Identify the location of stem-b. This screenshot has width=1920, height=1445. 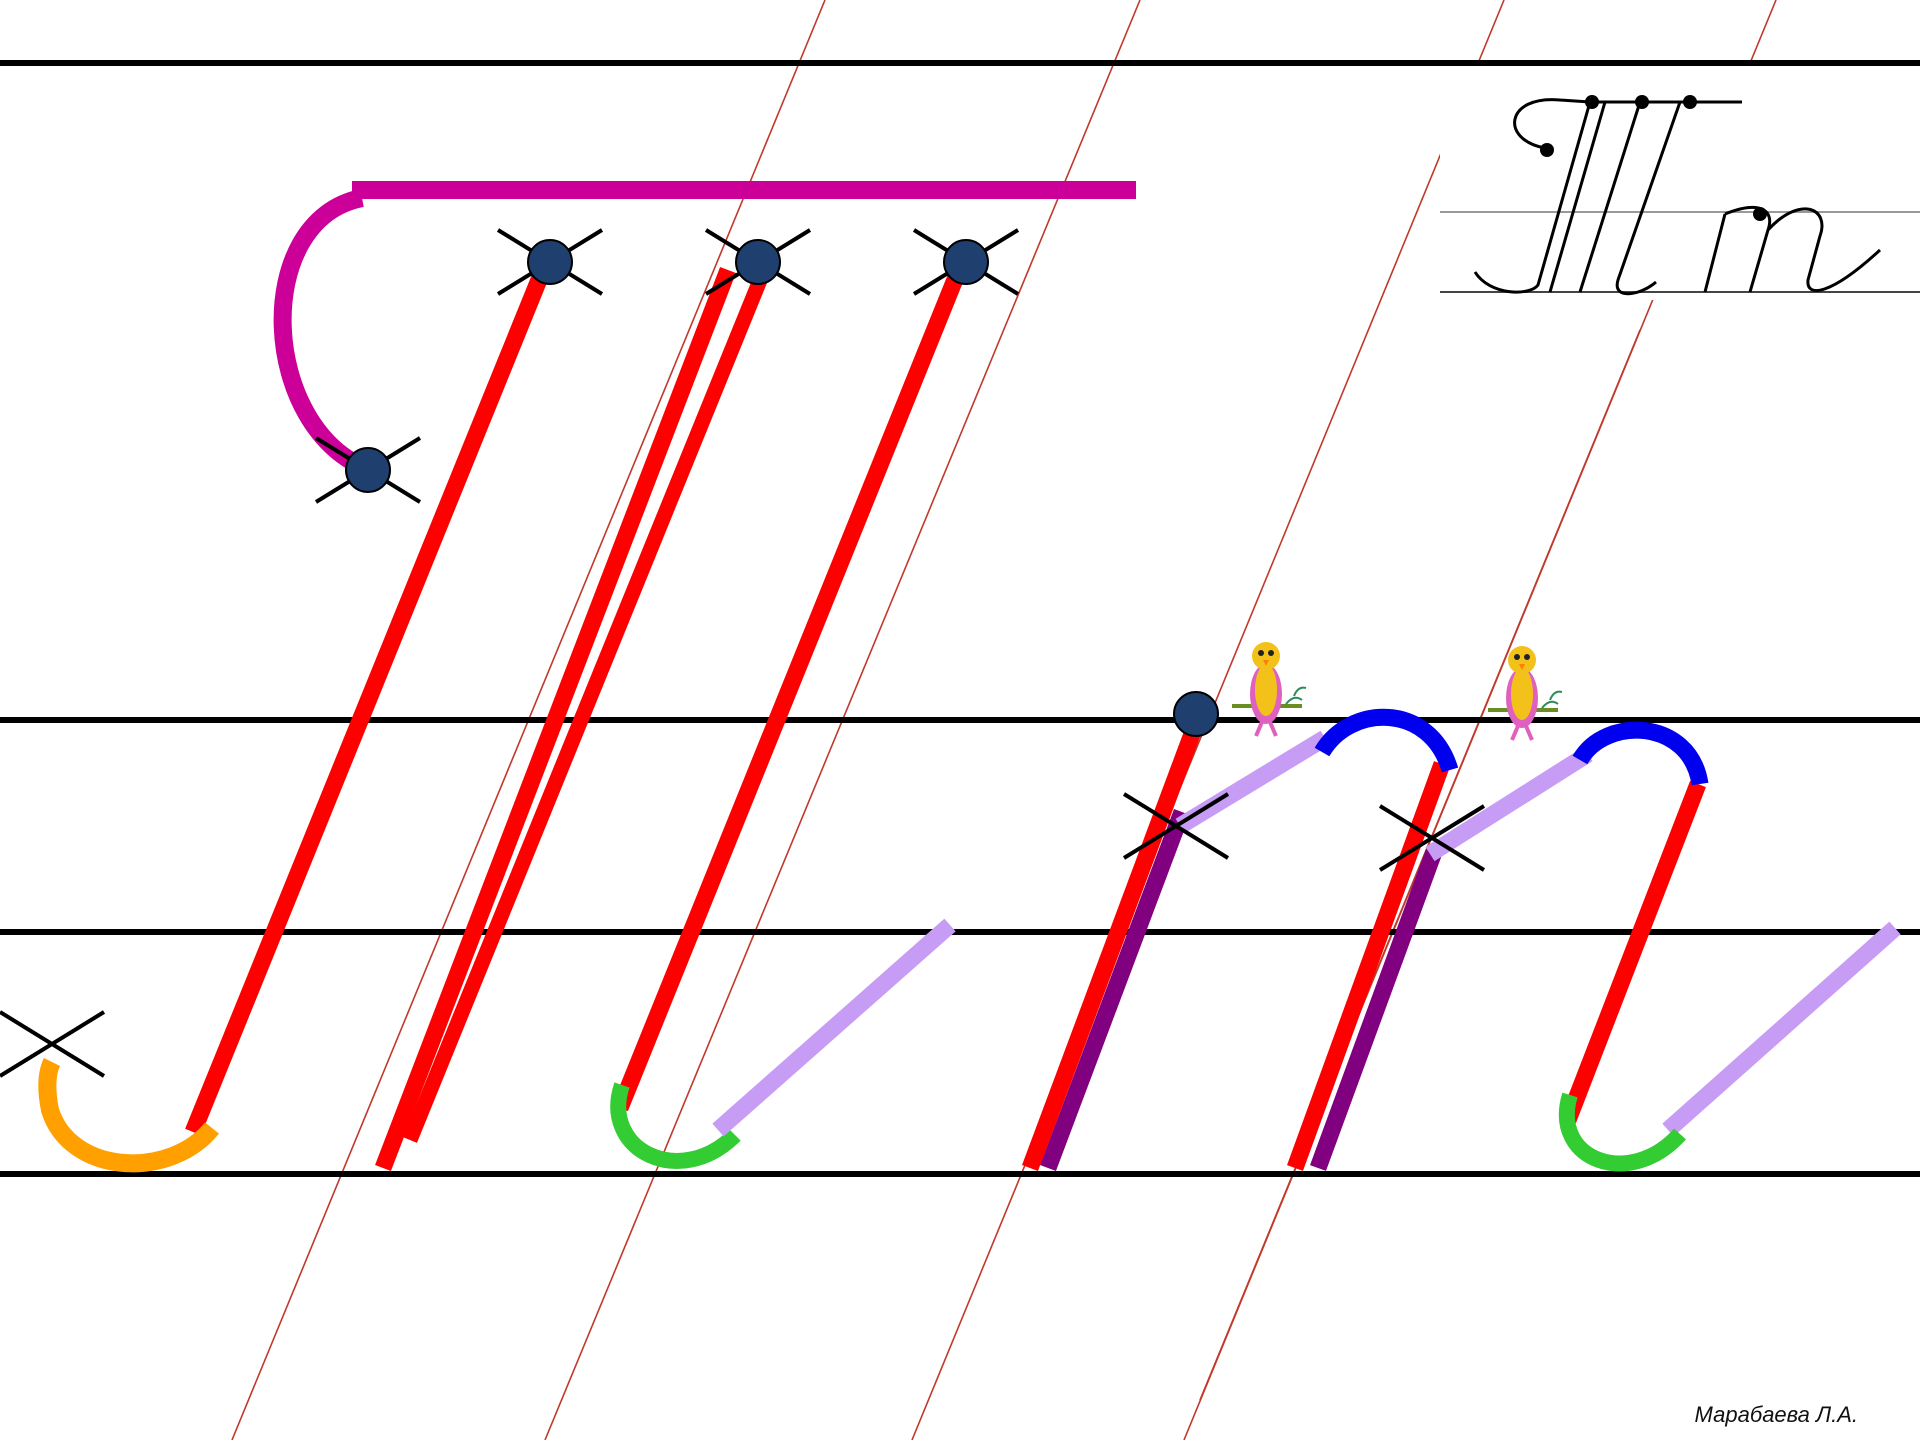
(1368, 966).